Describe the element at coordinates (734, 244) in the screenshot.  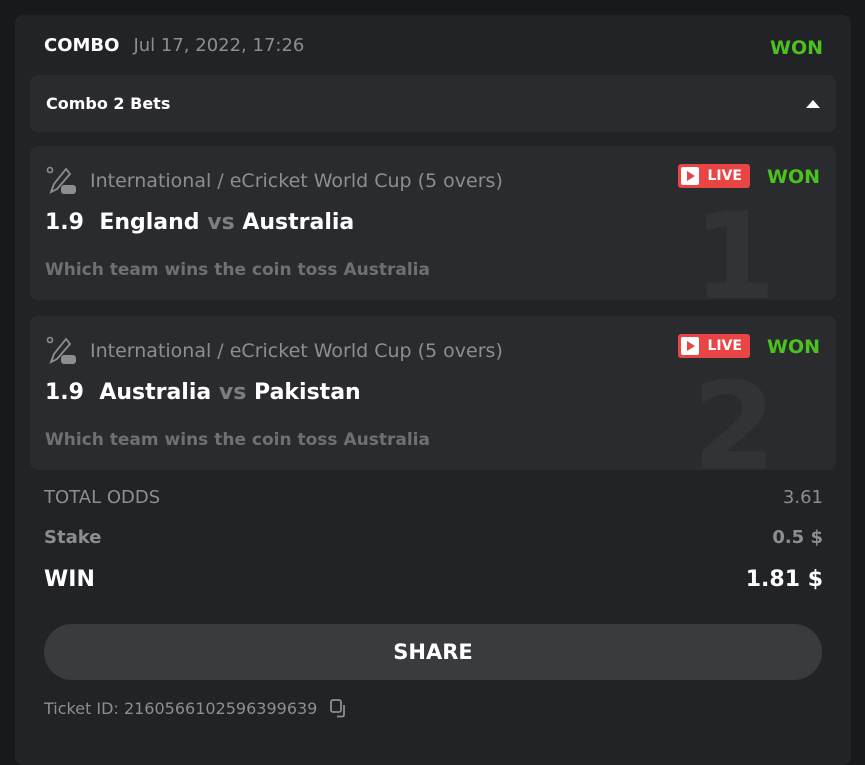
I see `bet-index: 1` at that location.